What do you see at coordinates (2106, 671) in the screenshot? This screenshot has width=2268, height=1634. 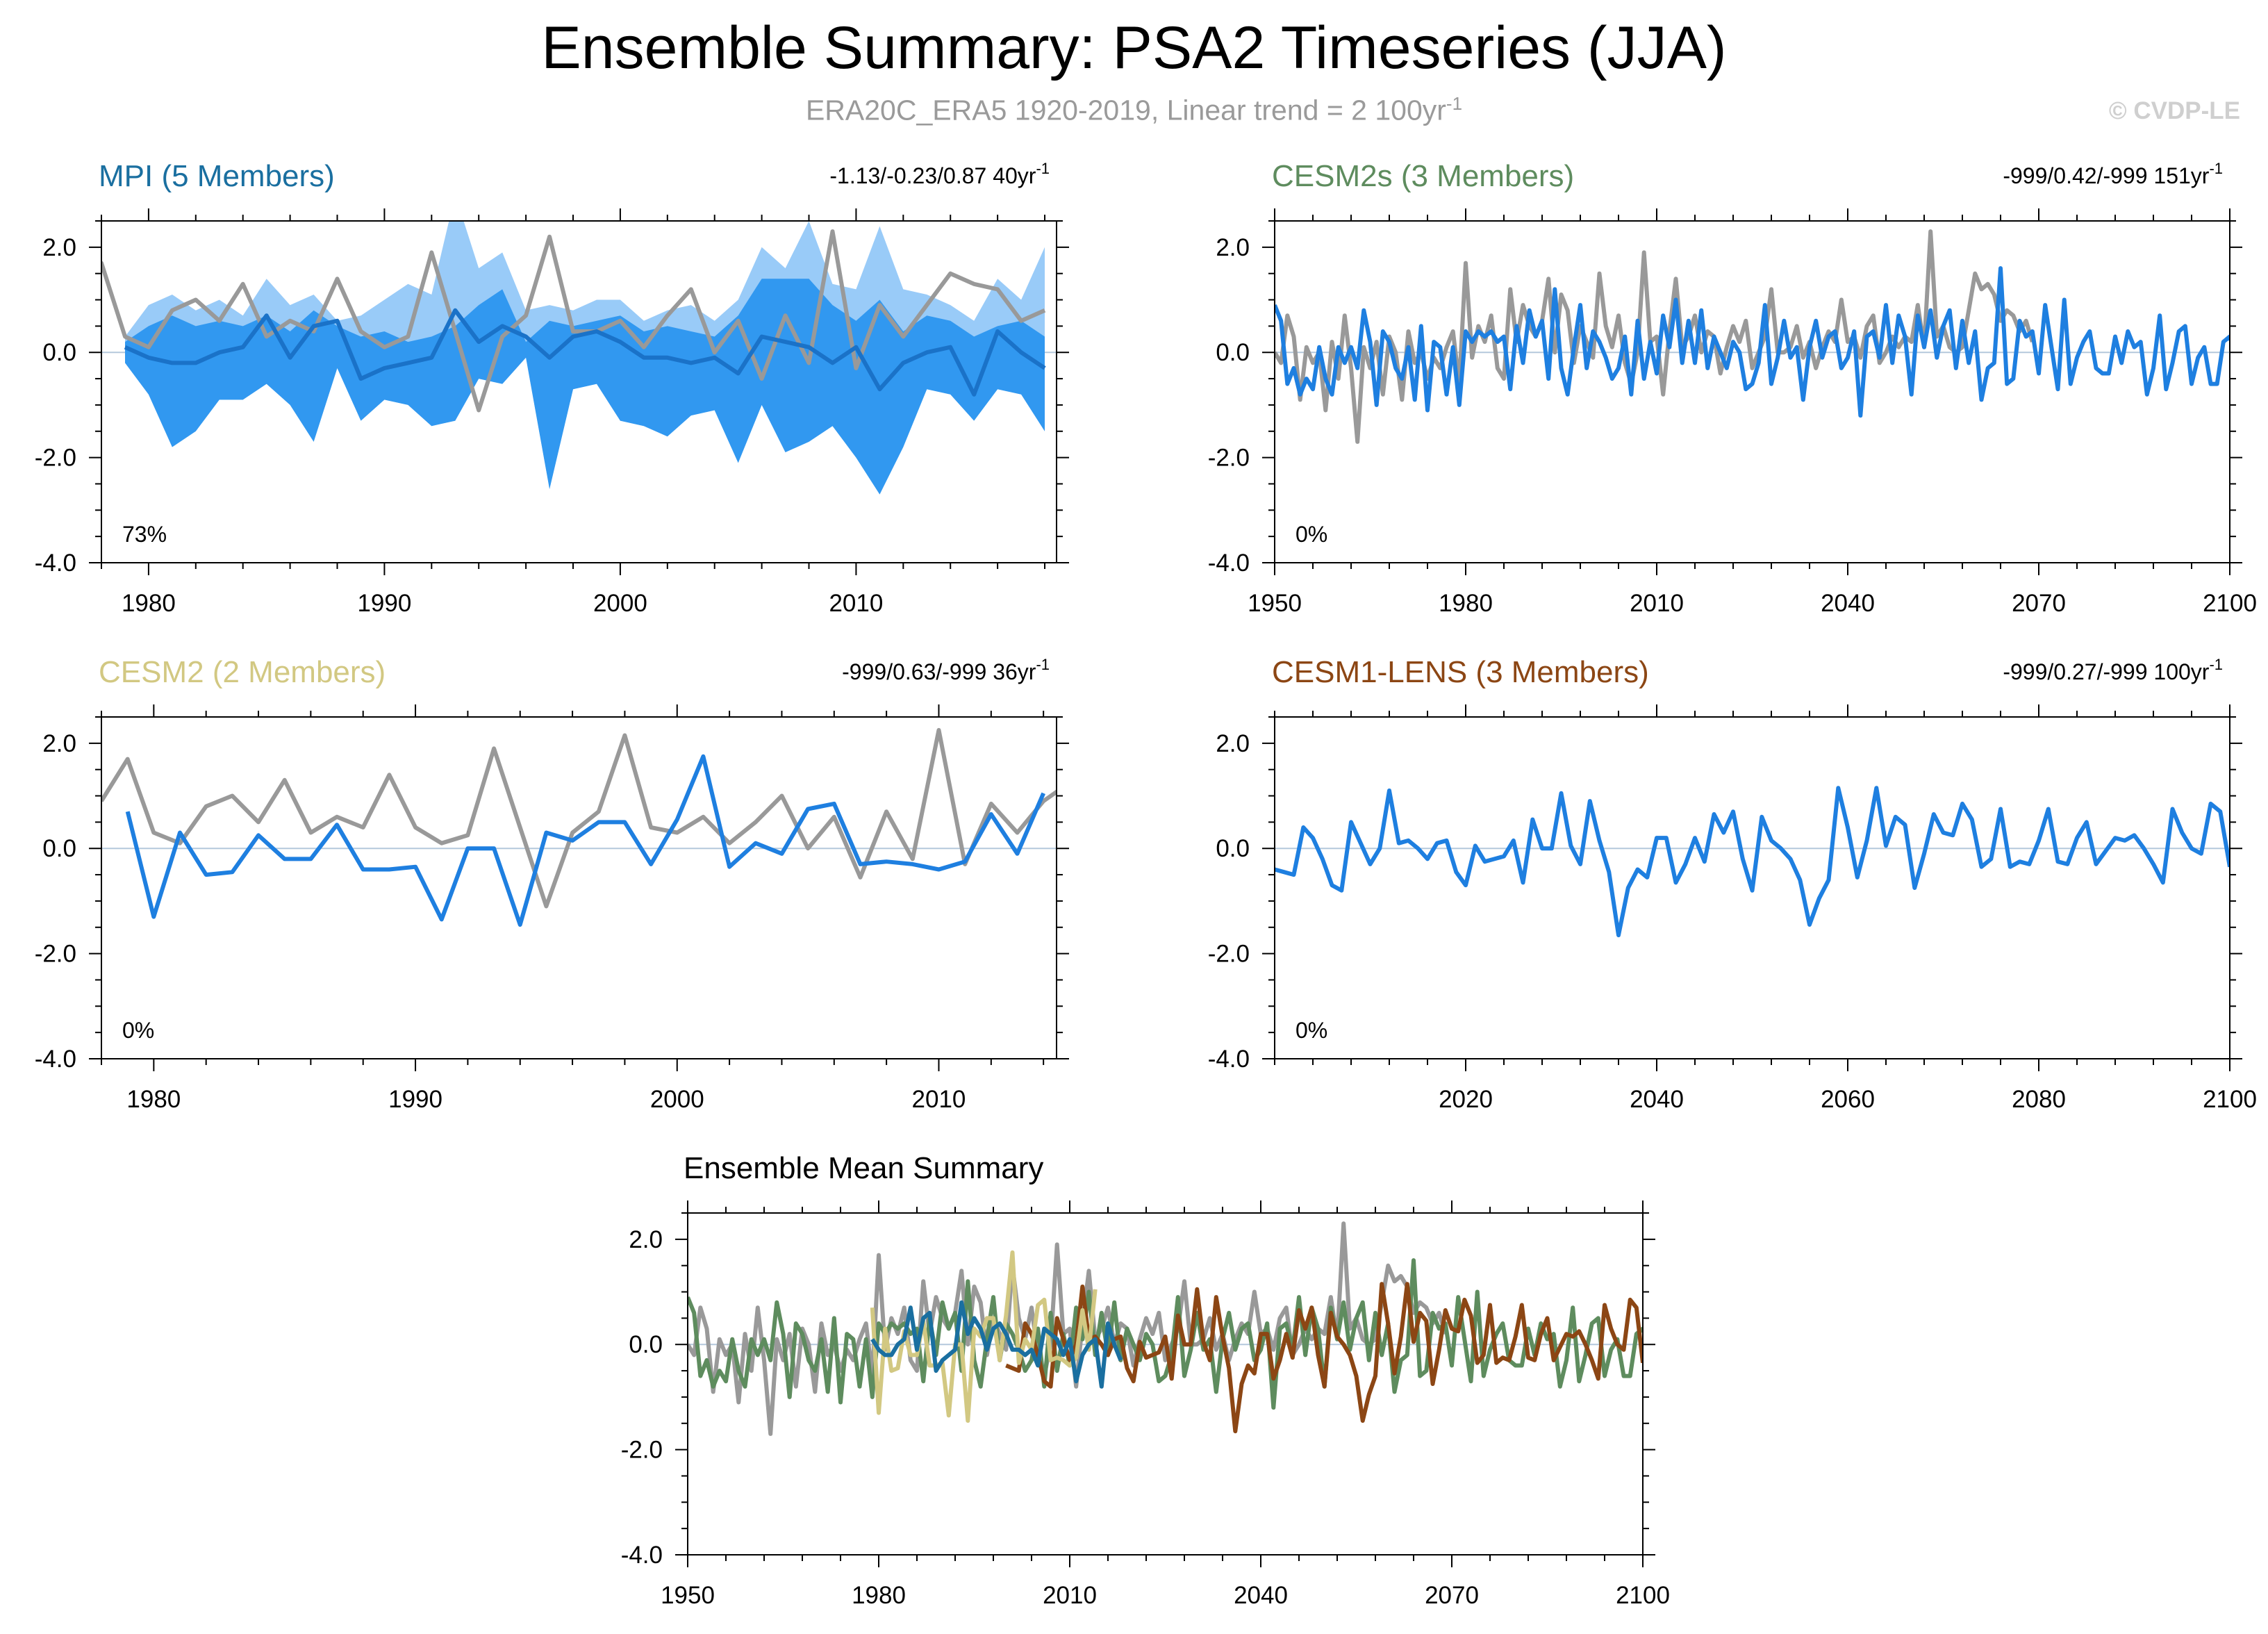 I see `panel-stats-text: -999/0.27/-999 100yr` at bounding box center [2106, 671].